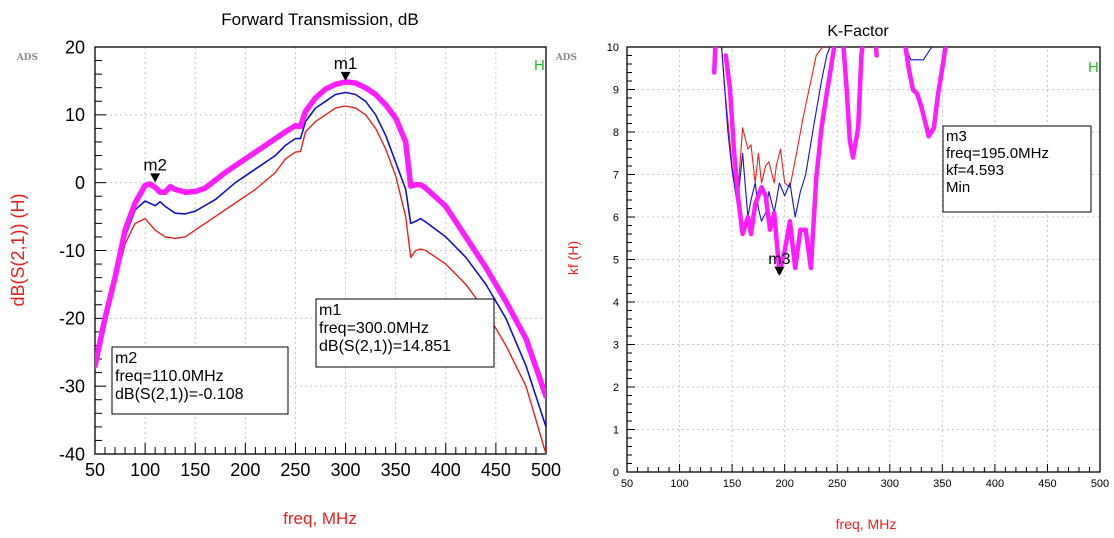 The width and height of the screenshot is (1114, 538). I want to click on y-tick-label: -40, so click(72, 454).